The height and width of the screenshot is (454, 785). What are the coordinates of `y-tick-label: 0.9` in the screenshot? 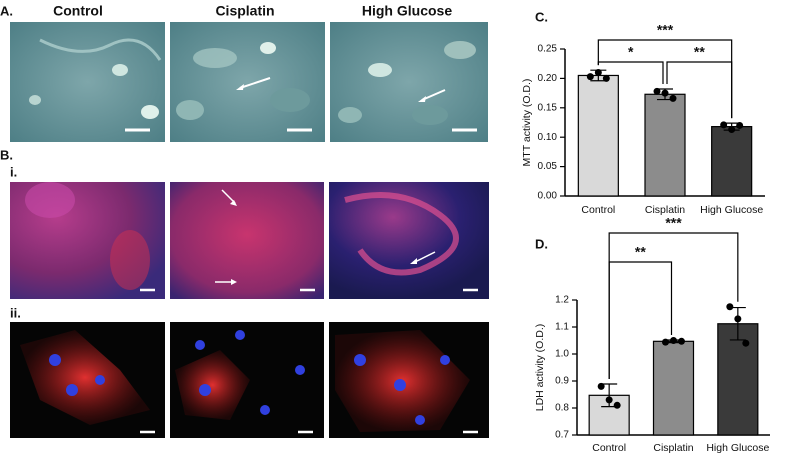 It's located at (562, 381).